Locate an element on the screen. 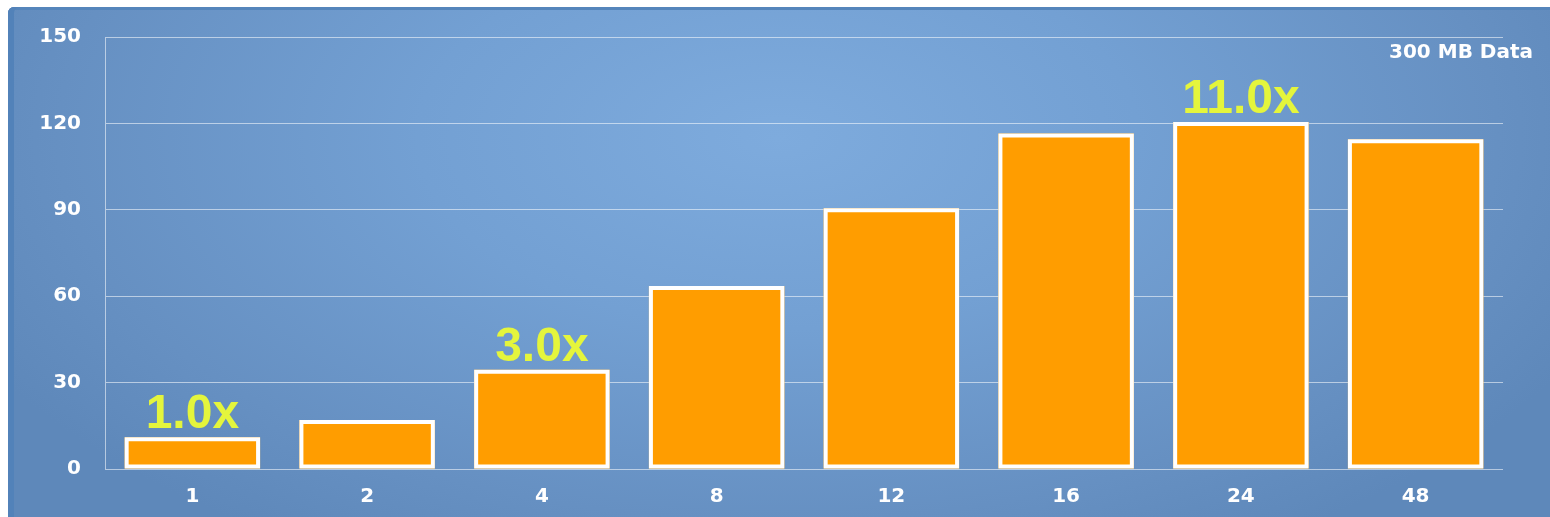  x-tick-label: 1 is located at coordinates (192, 495).